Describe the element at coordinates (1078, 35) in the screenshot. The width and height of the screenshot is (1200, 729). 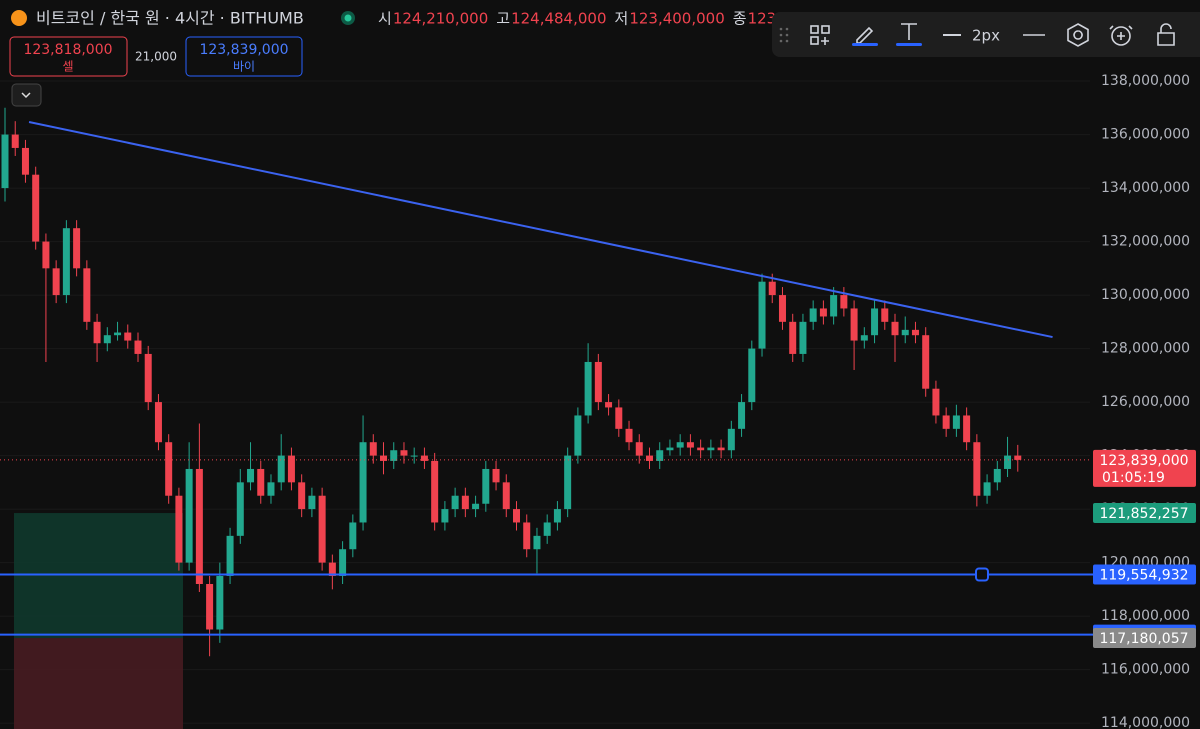
I see `settings-tool` at that location.